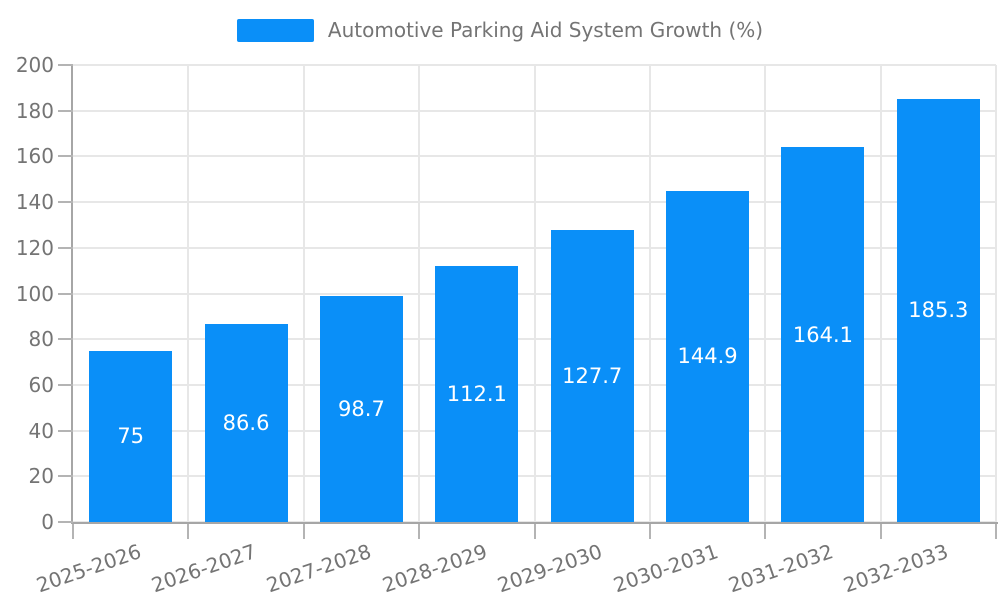 The height and width of the screenshot is (600, 1000). Describe the element at coordinates (550, 568) in the screenshot. I see `x-axis-tick-label: 2029-2030` at that location.